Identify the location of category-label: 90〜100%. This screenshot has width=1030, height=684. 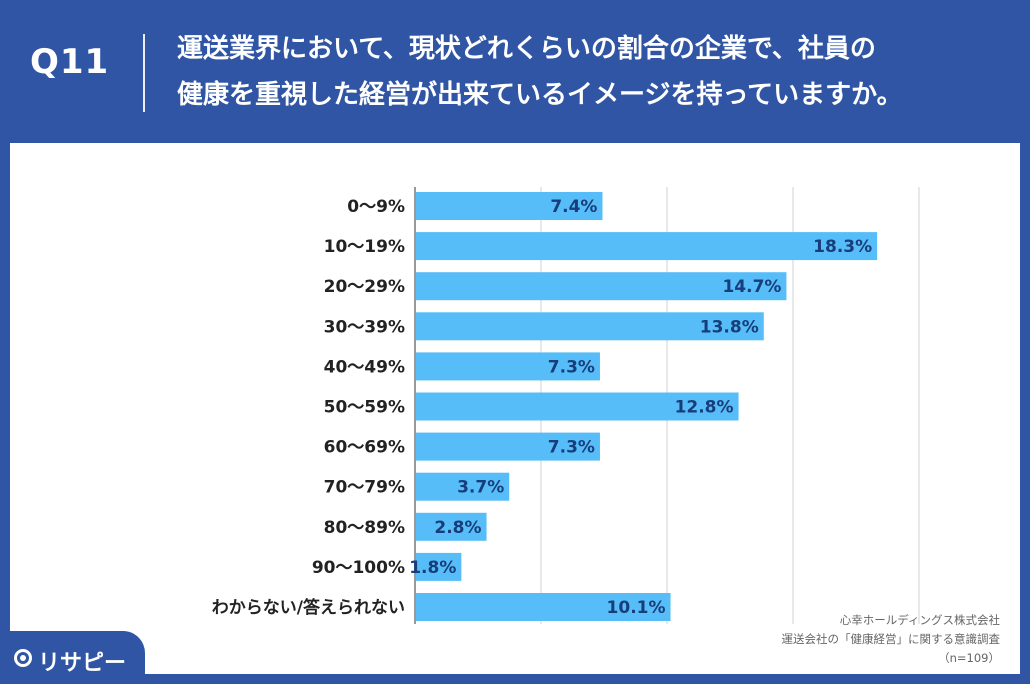
(358, 568).